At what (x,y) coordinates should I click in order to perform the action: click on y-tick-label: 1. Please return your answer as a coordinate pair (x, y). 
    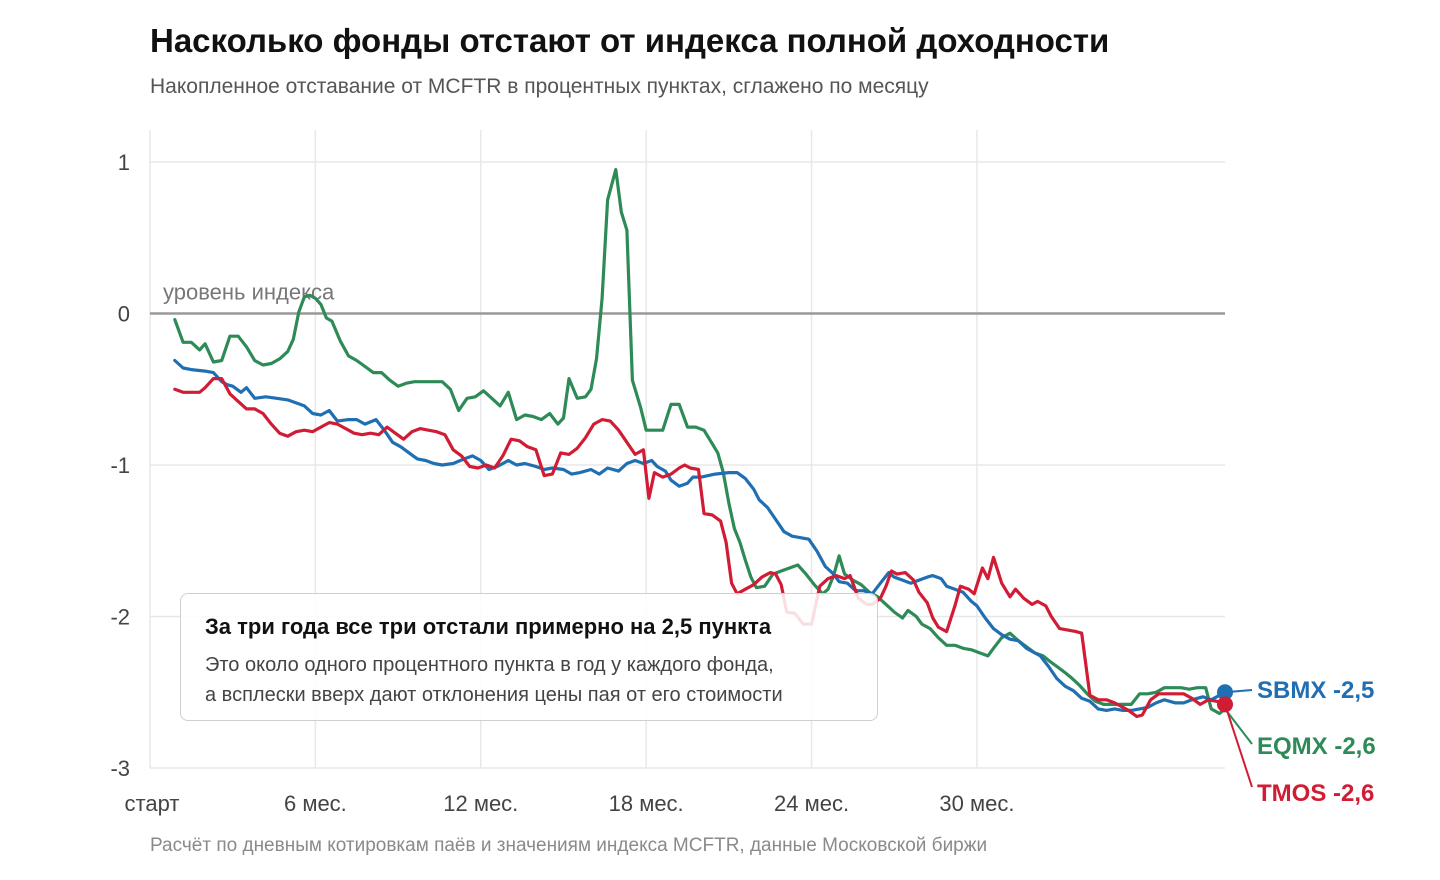
    Looking at the image, I should click on (124, 162).